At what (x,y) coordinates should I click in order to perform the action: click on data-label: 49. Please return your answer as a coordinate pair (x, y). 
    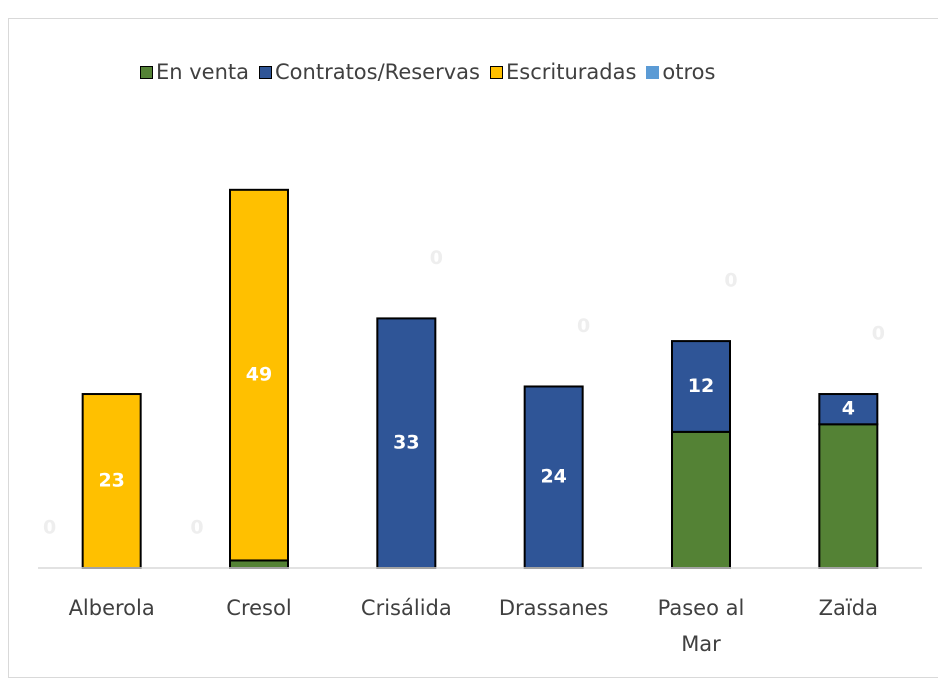
    Looking at the image, I should click on (259, 375).